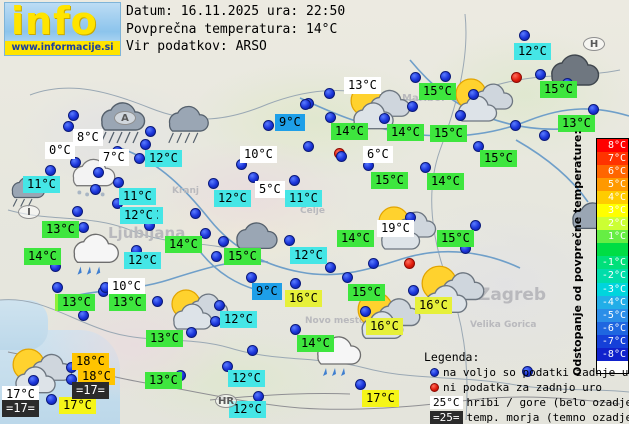 The image size is (629, 424). I want to click on station-dot-t20, so click(253, 177).